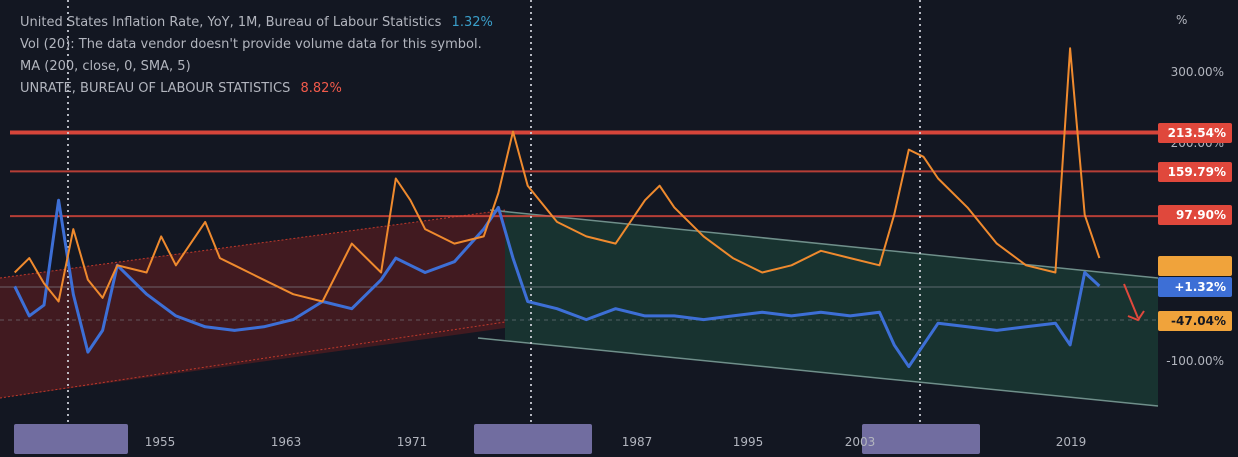 This screenshot has width=1238, height=457. Describe the element at coordinates (818, 372) in the screenshot. I see `falling-channel-bottom` at that location.